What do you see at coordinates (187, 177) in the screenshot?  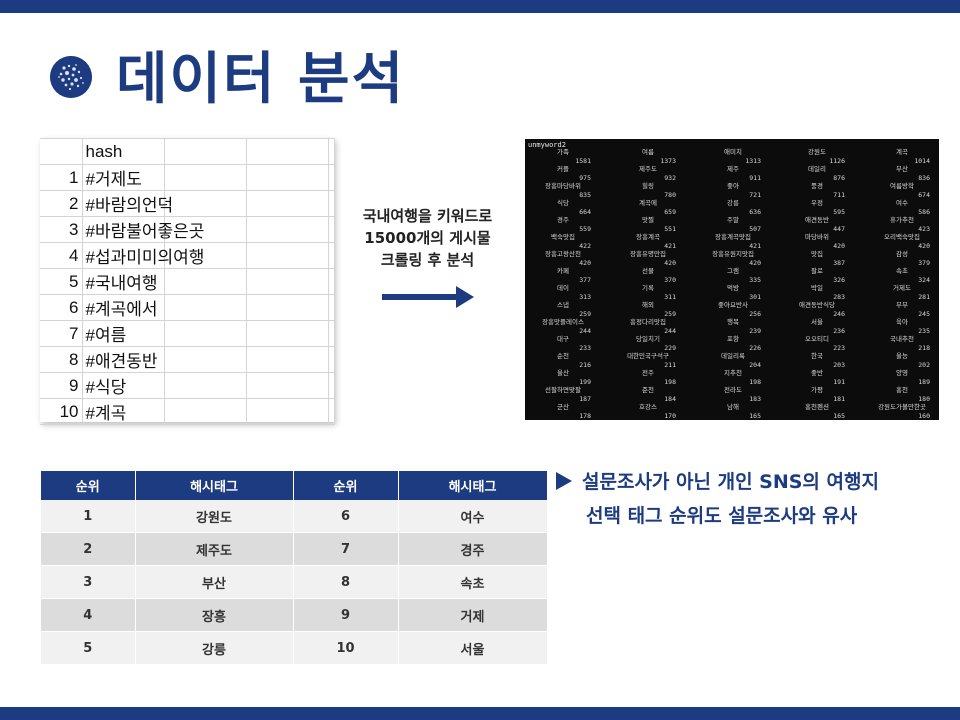 I see `sheet-row: 1 #거제도` at bounding box center [187, 177].